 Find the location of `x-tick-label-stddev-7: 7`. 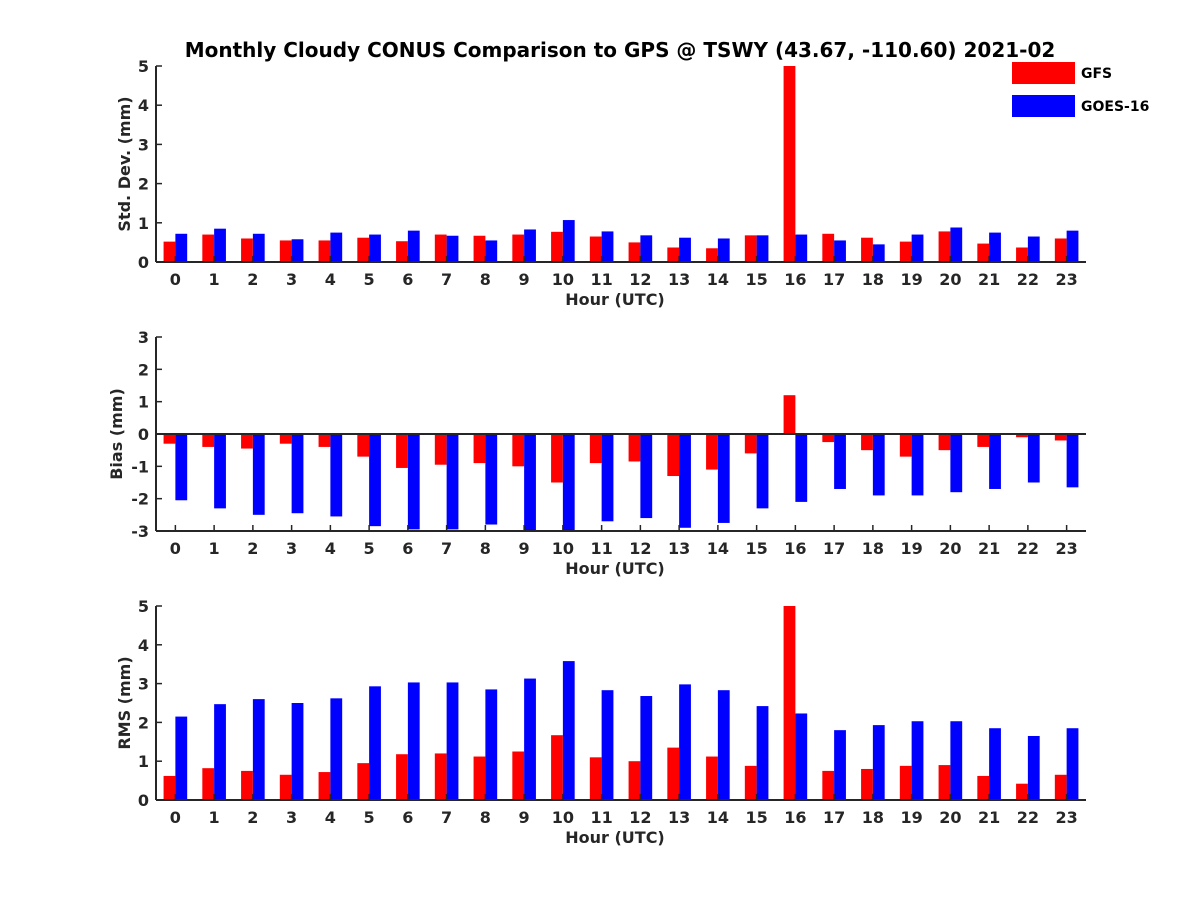

x-tick-label-stddev-7: 7 is located at coordinates (446, 279).